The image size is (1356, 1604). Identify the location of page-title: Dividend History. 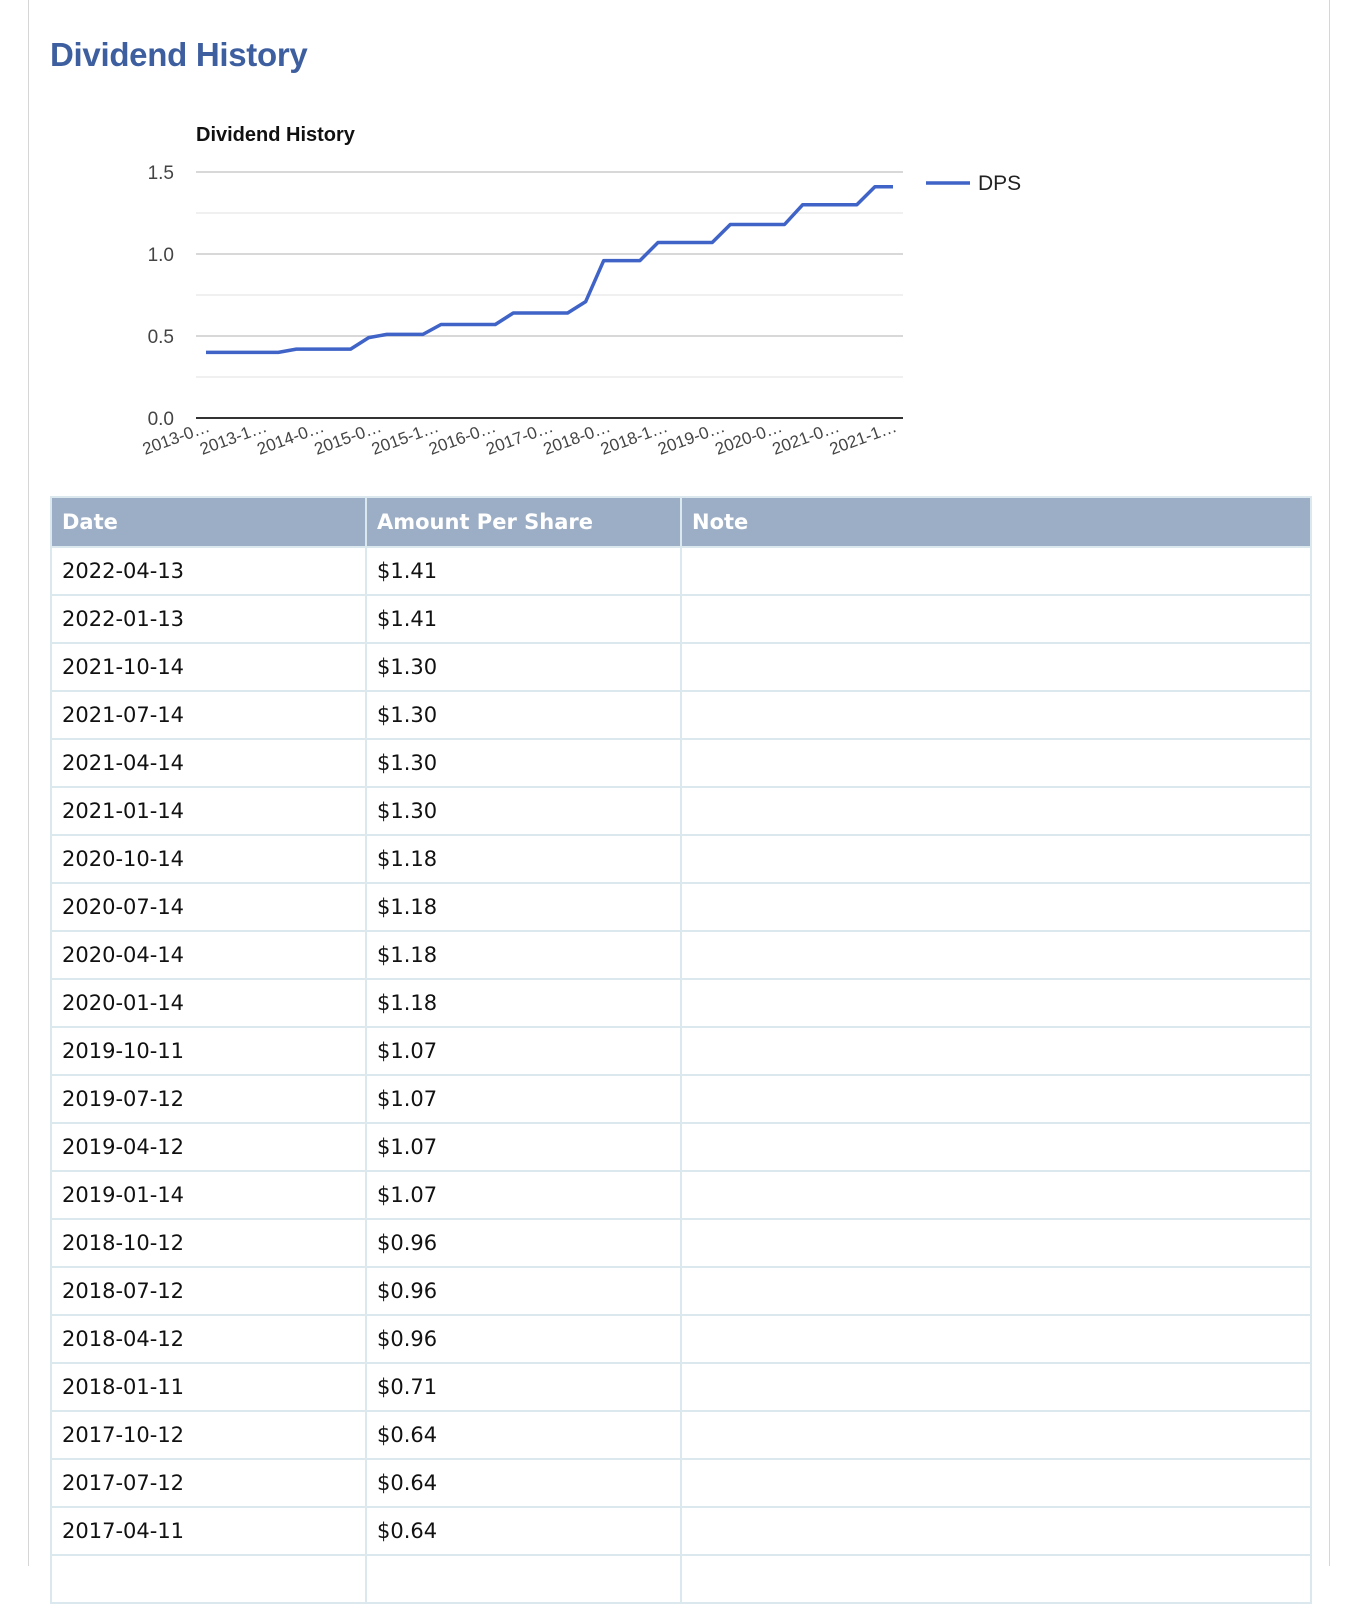
(179, 54).